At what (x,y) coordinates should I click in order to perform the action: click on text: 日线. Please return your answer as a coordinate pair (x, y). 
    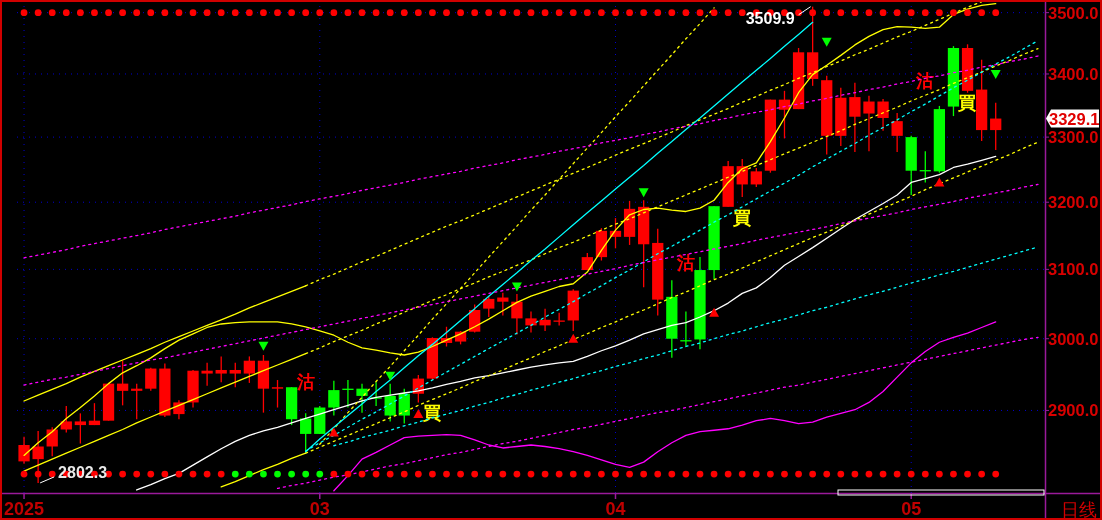
    Looking at the image, I should click on (1079, 510).